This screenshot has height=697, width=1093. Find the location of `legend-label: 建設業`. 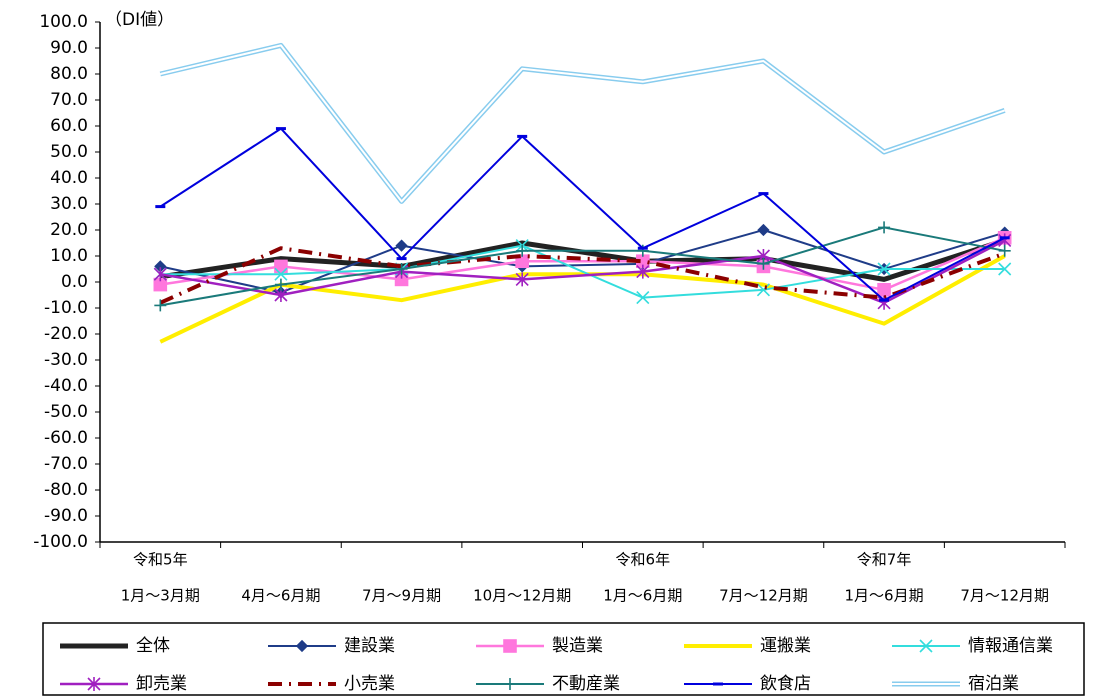

legend-label: 建設業 is located at coordinates (369, 646).